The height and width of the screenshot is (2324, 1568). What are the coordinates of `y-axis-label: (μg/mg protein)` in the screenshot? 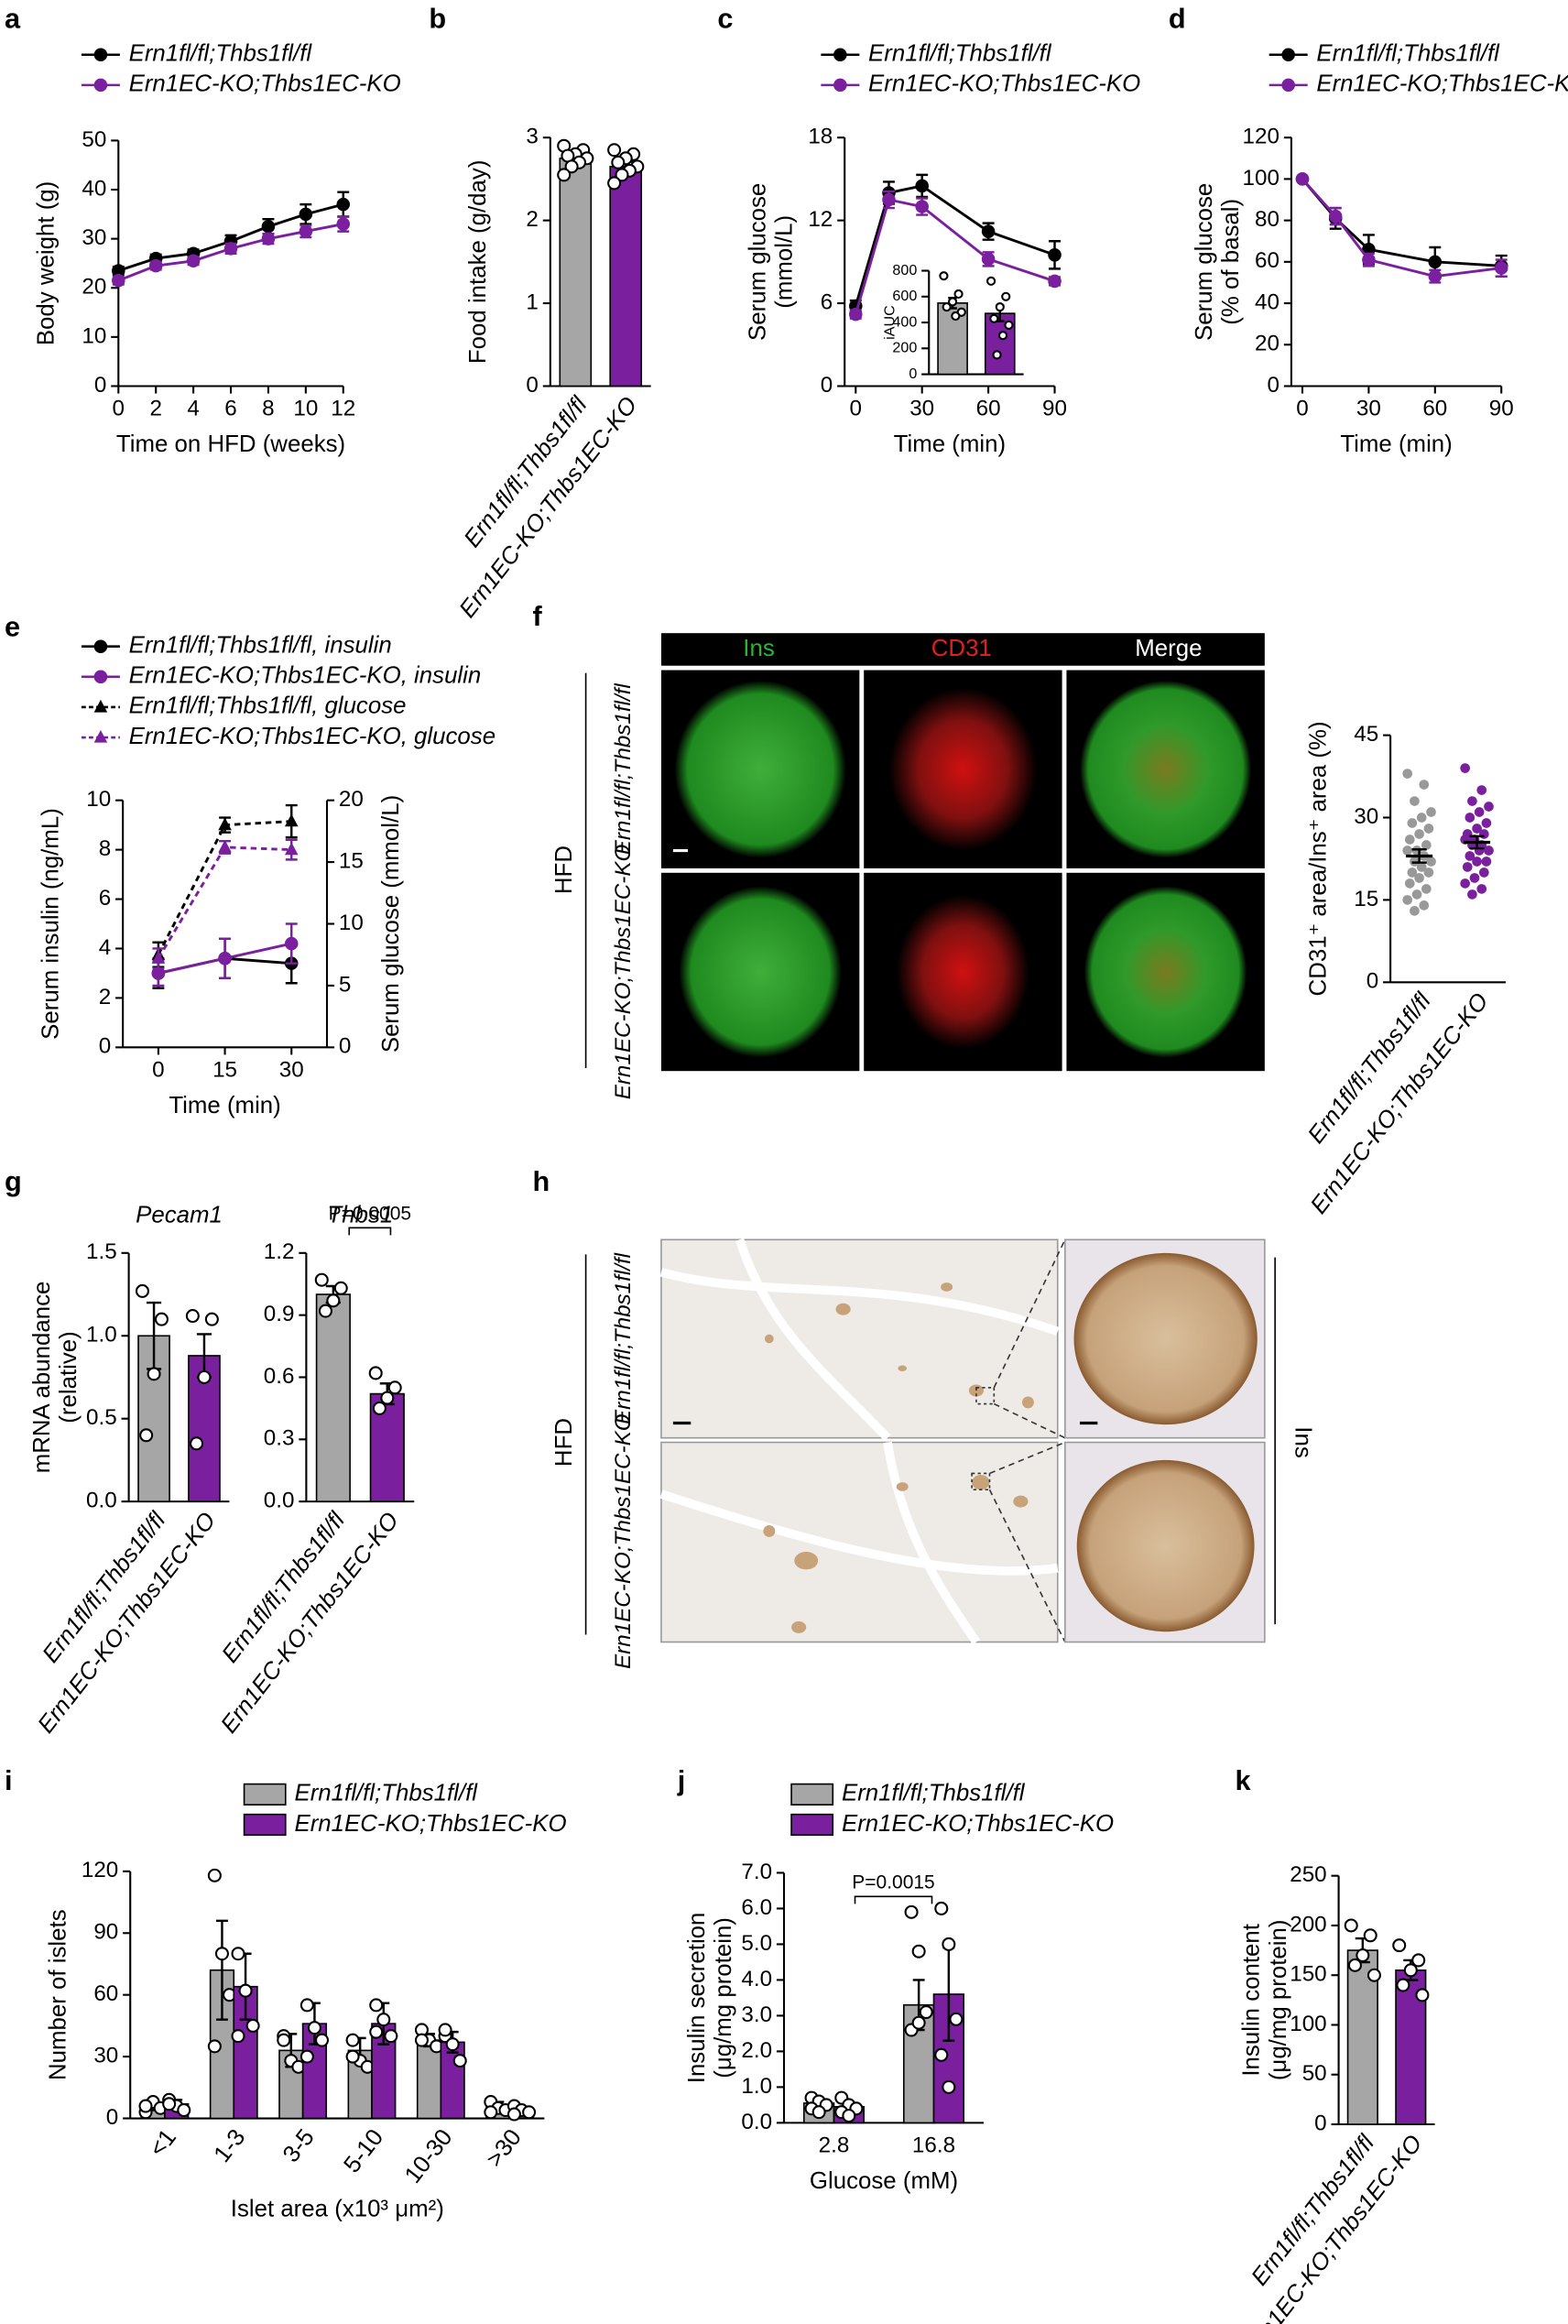 It's located at (1278, 2000).